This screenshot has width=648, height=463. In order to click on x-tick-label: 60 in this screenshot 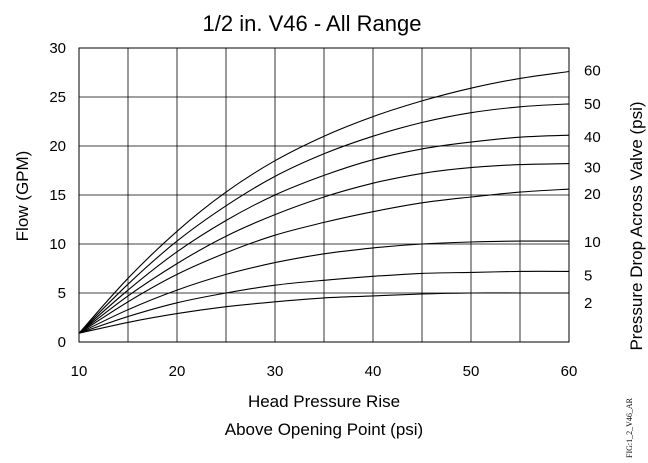, I will do `click(569, 371)`.